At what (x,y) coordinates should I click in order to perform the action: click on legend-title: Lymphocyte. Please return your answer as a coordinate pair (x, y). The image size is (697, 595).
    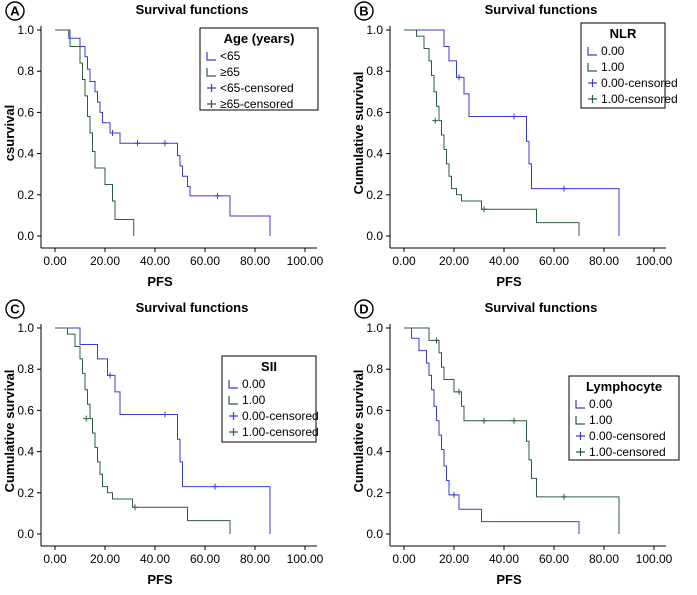
    Looking at the image, I should click on (624, 386).